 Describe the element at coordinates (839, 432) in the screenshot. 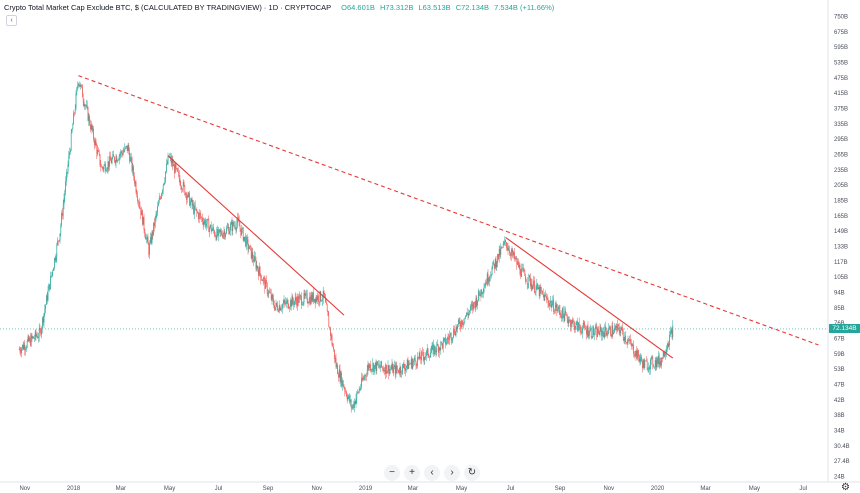

I see `y-tick-label: 34B` at that location.